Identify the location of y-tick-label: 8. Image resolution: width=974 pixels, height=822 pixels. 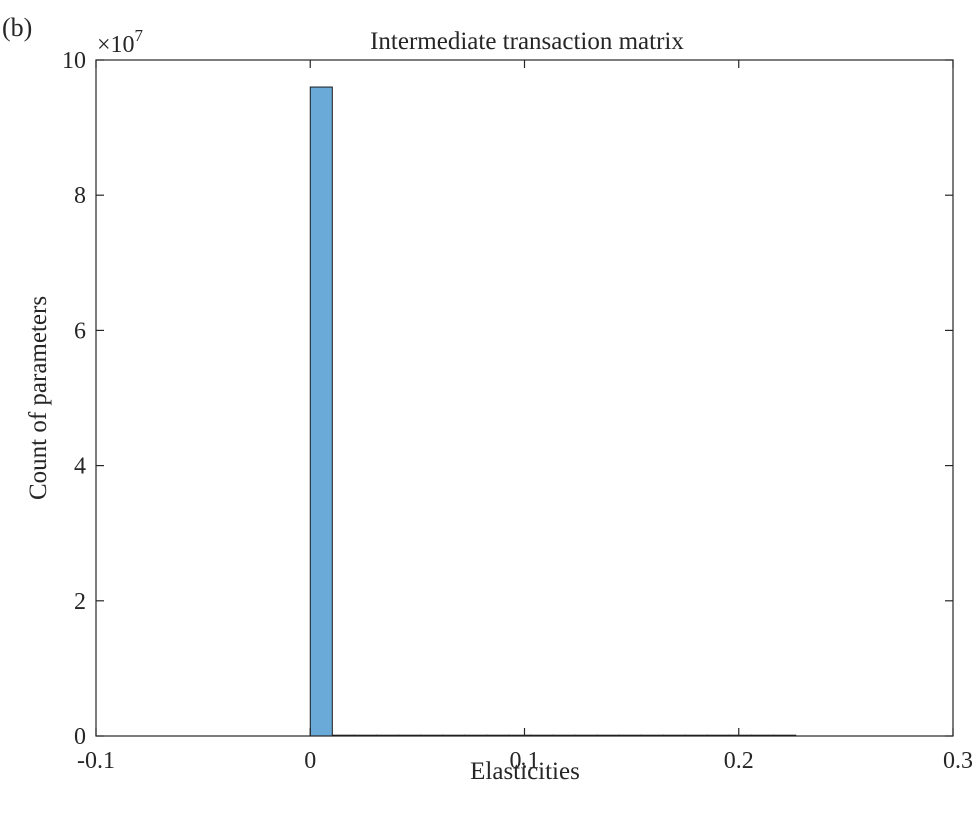
(80, 196).